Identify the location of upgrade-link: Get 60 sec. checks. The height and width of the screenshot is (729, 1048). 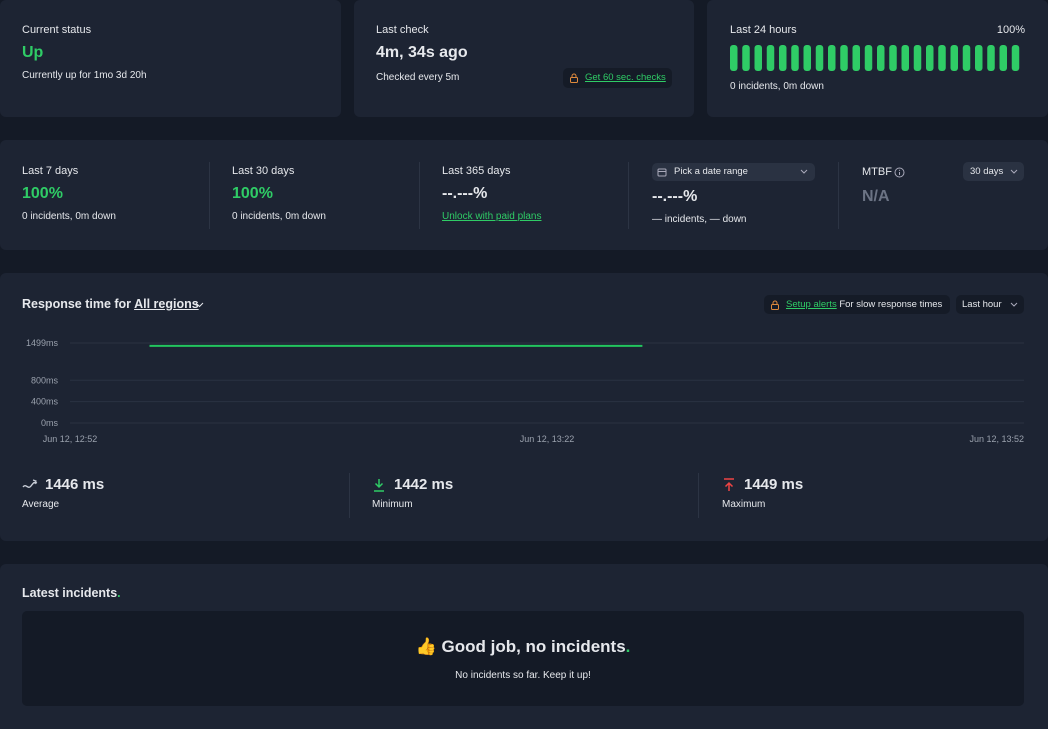
(625, 77).